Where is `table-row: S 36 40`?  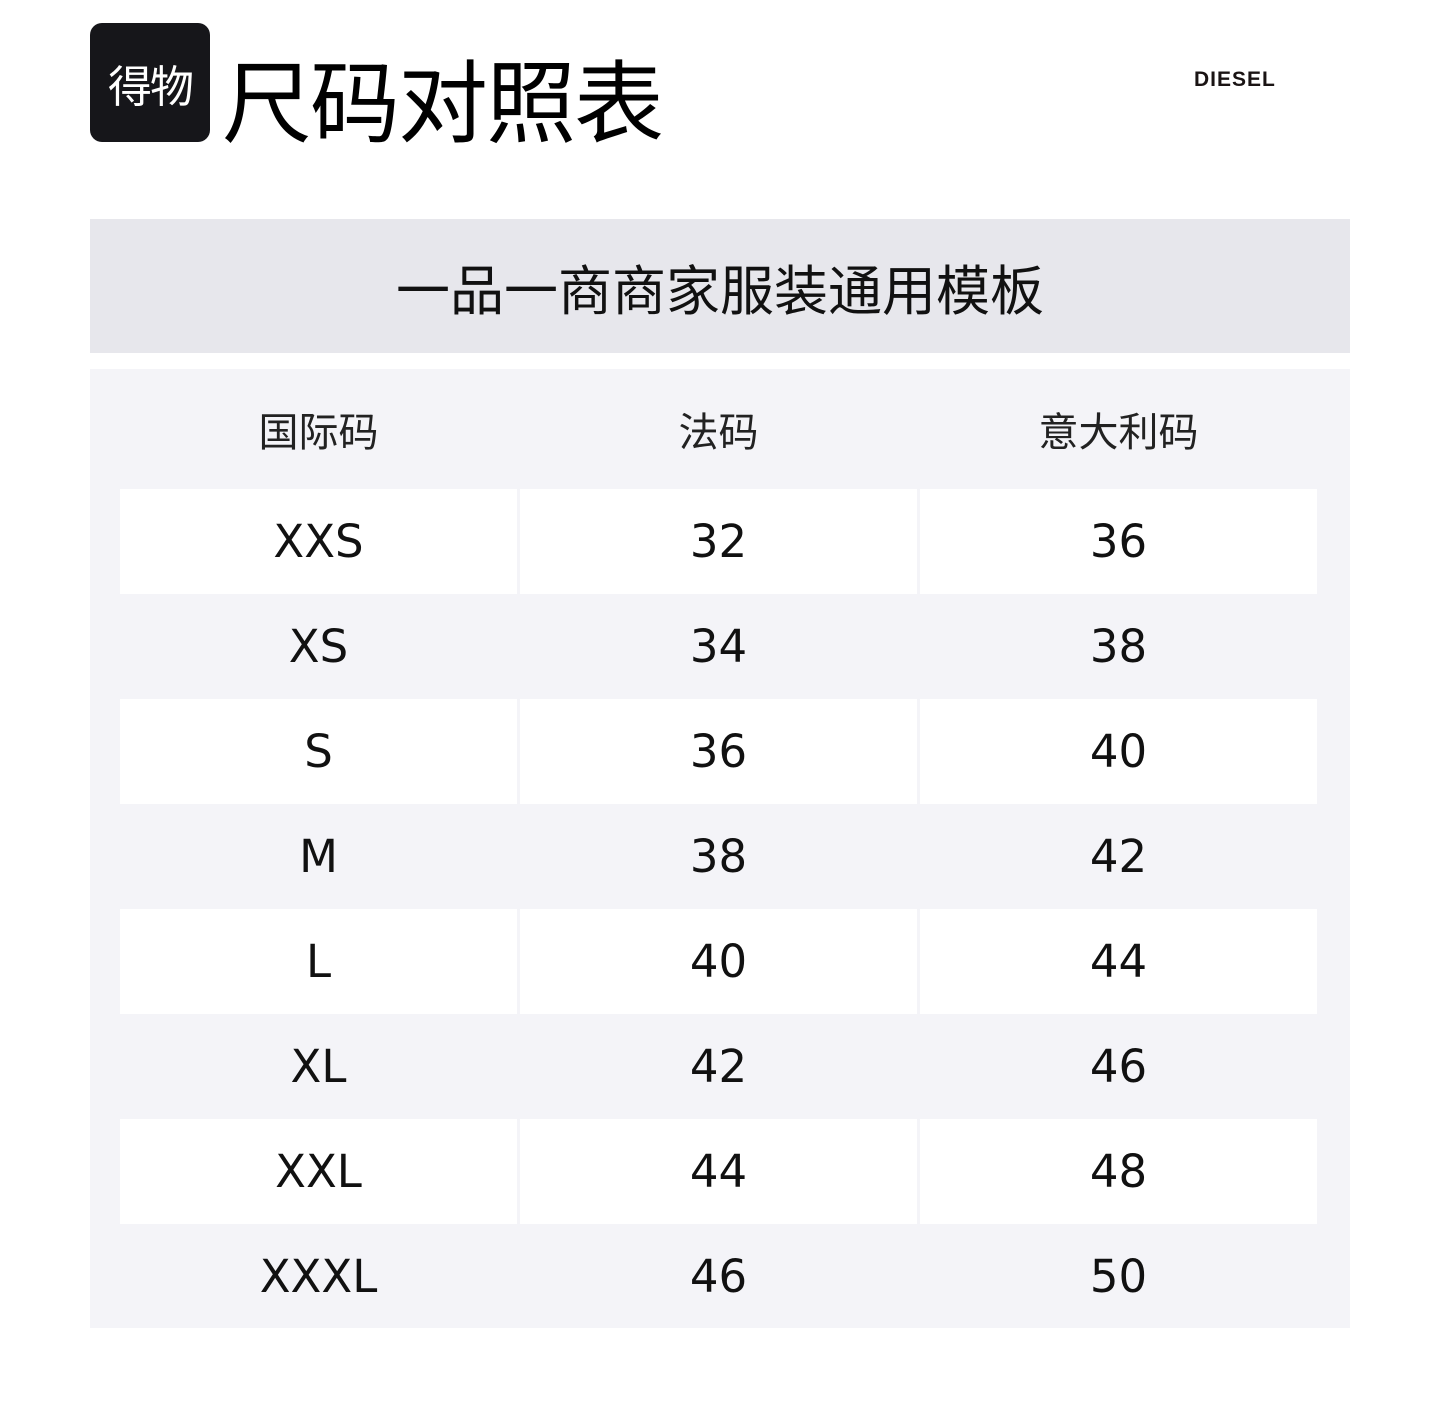
table-row: S 36 40 is located at coordinates (718, 751).